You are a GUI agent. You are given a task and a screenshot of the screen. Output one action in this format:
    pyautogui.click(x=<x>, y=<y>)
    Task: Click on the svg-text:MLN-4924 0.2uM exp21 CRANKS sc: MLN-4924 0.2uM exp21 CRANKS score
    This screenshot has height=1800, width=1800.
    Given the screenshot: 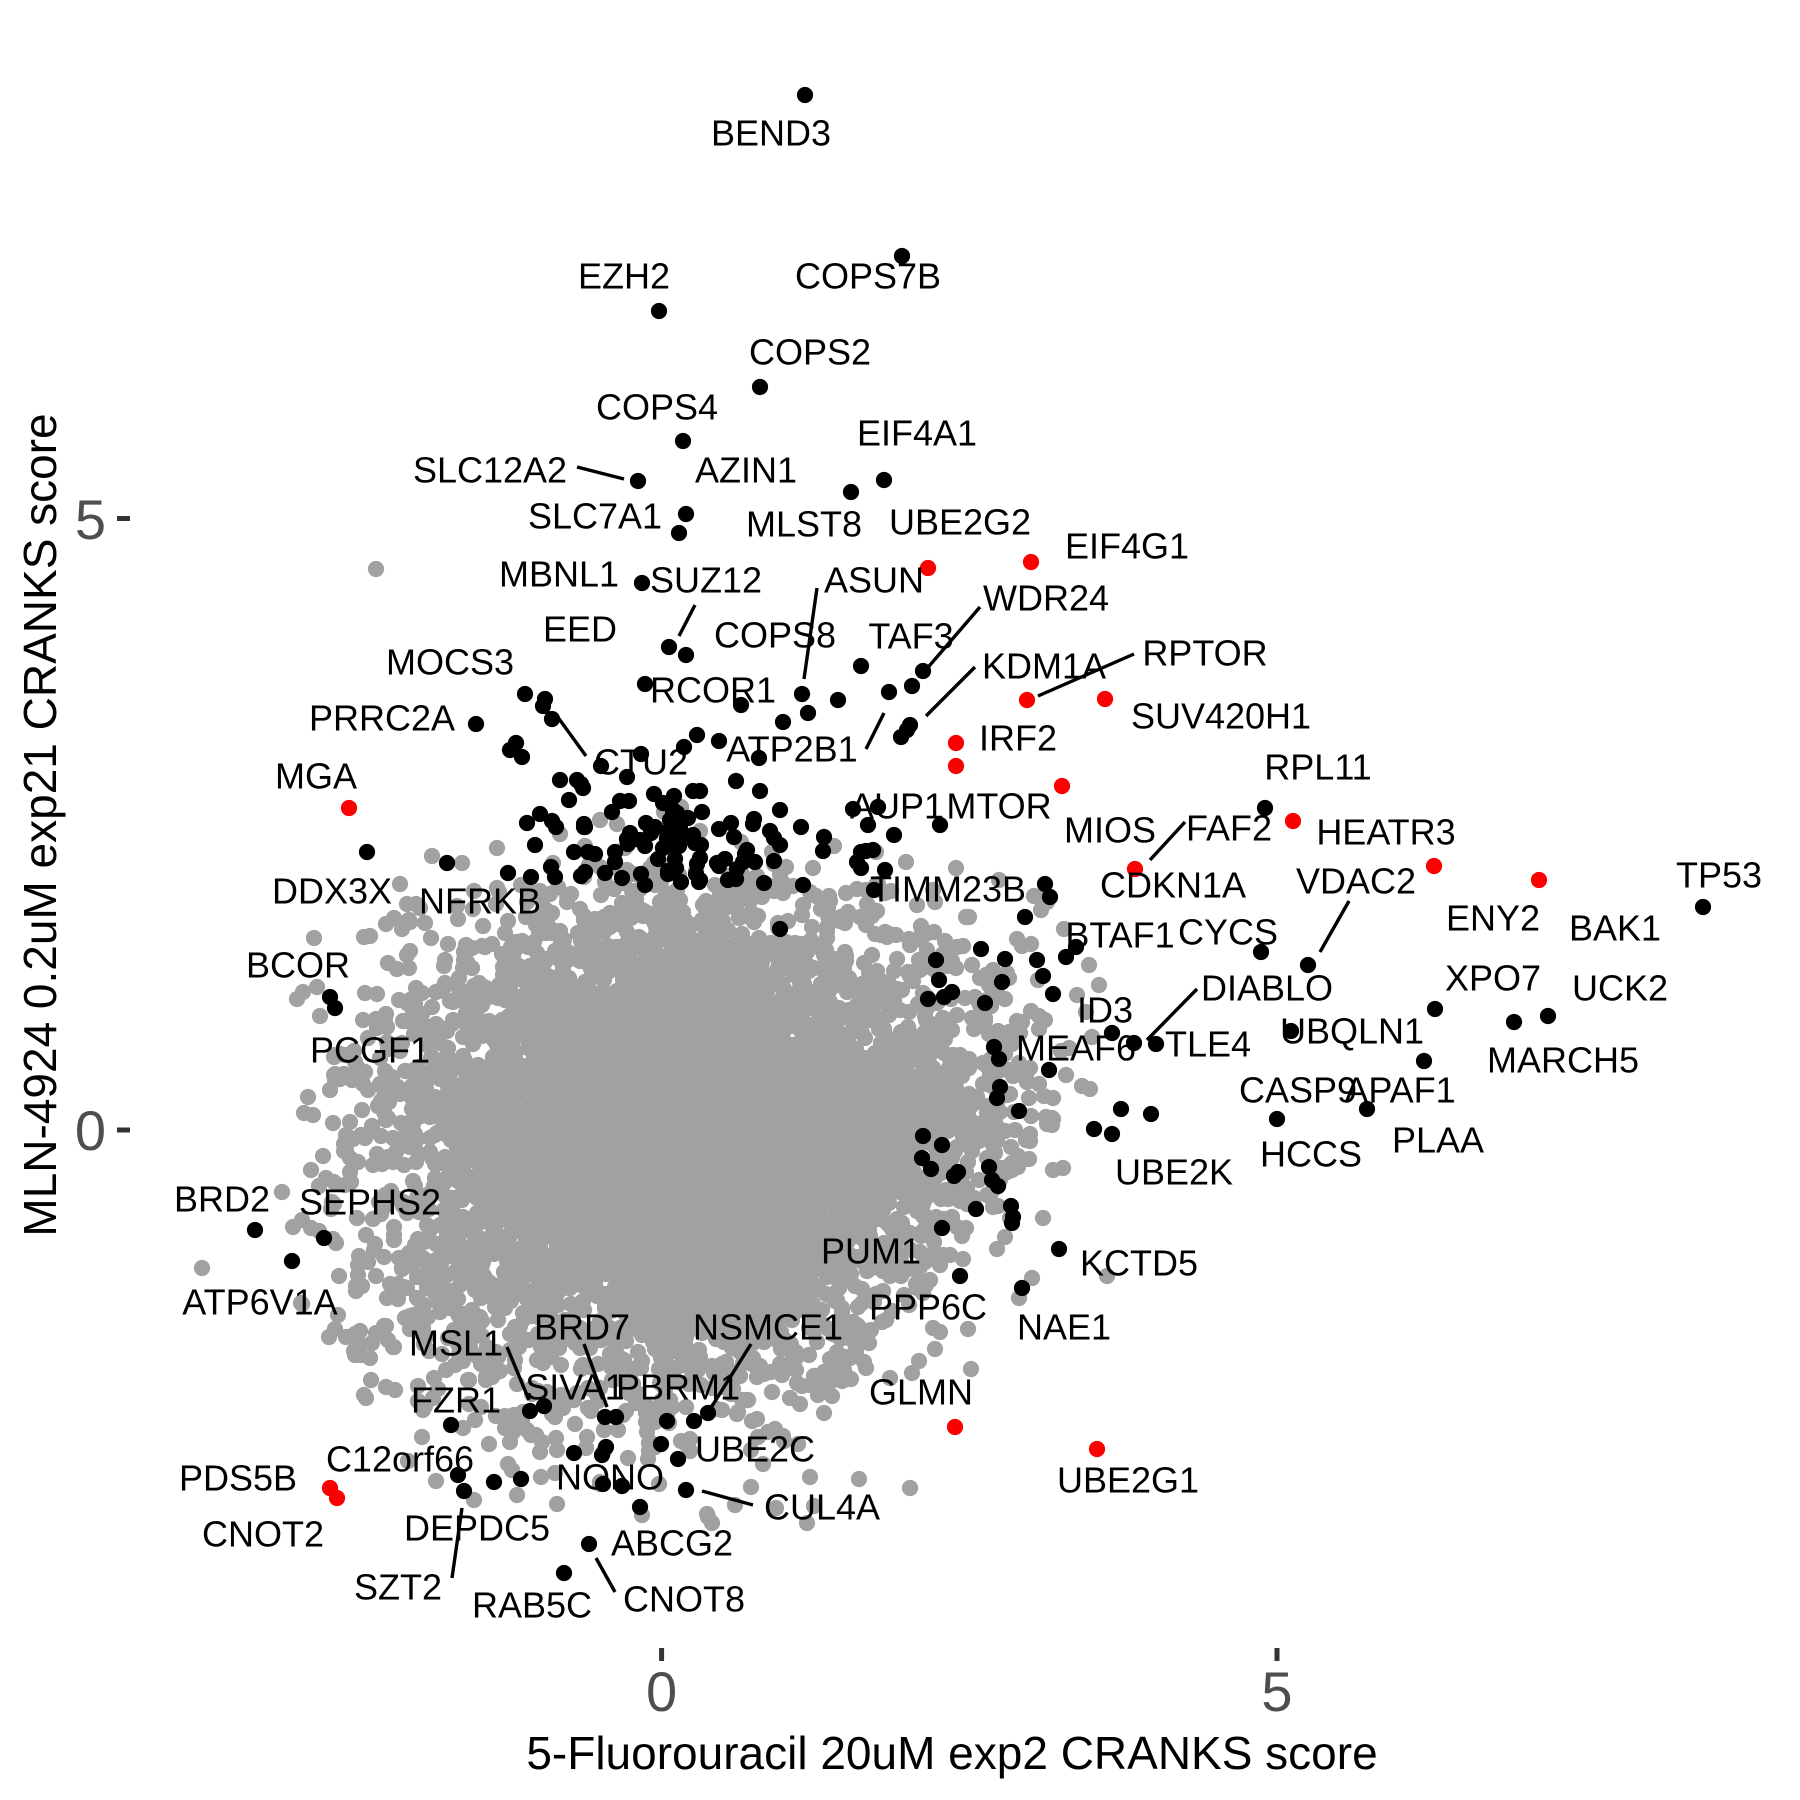 What is the action you would take?
    pyautogui.click(x=40, y=824)
    